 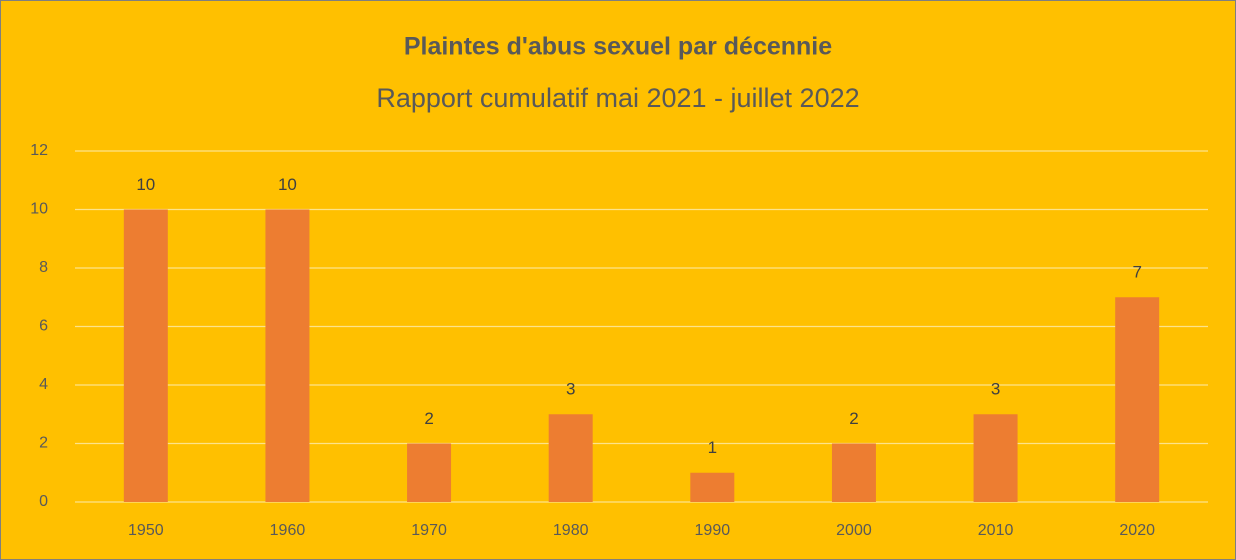 I want to click on x-tick-label: 1970, so click(x=429, y=530).